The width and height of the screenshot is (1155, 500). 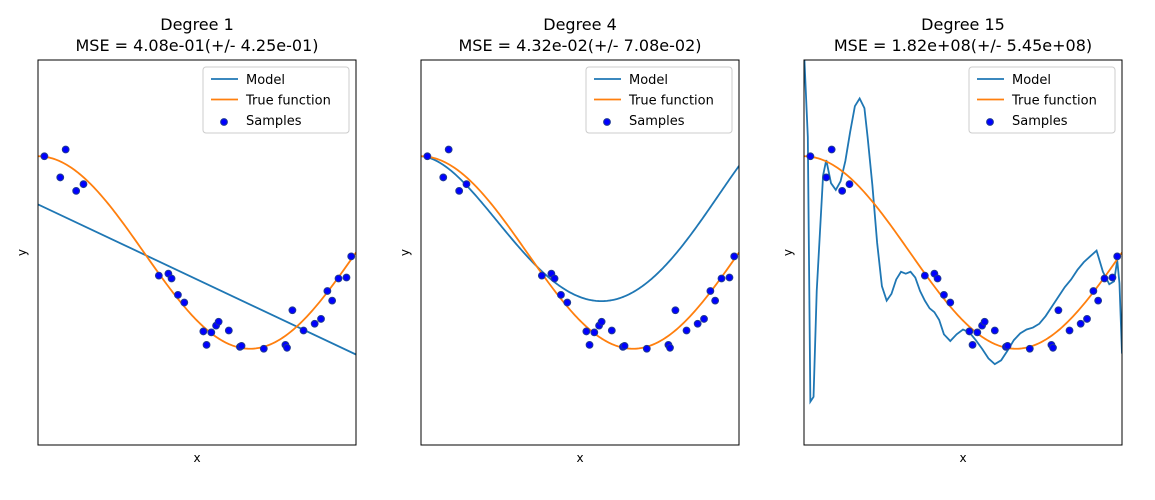 I want to click on plot-area, so click(x=197, y=250).